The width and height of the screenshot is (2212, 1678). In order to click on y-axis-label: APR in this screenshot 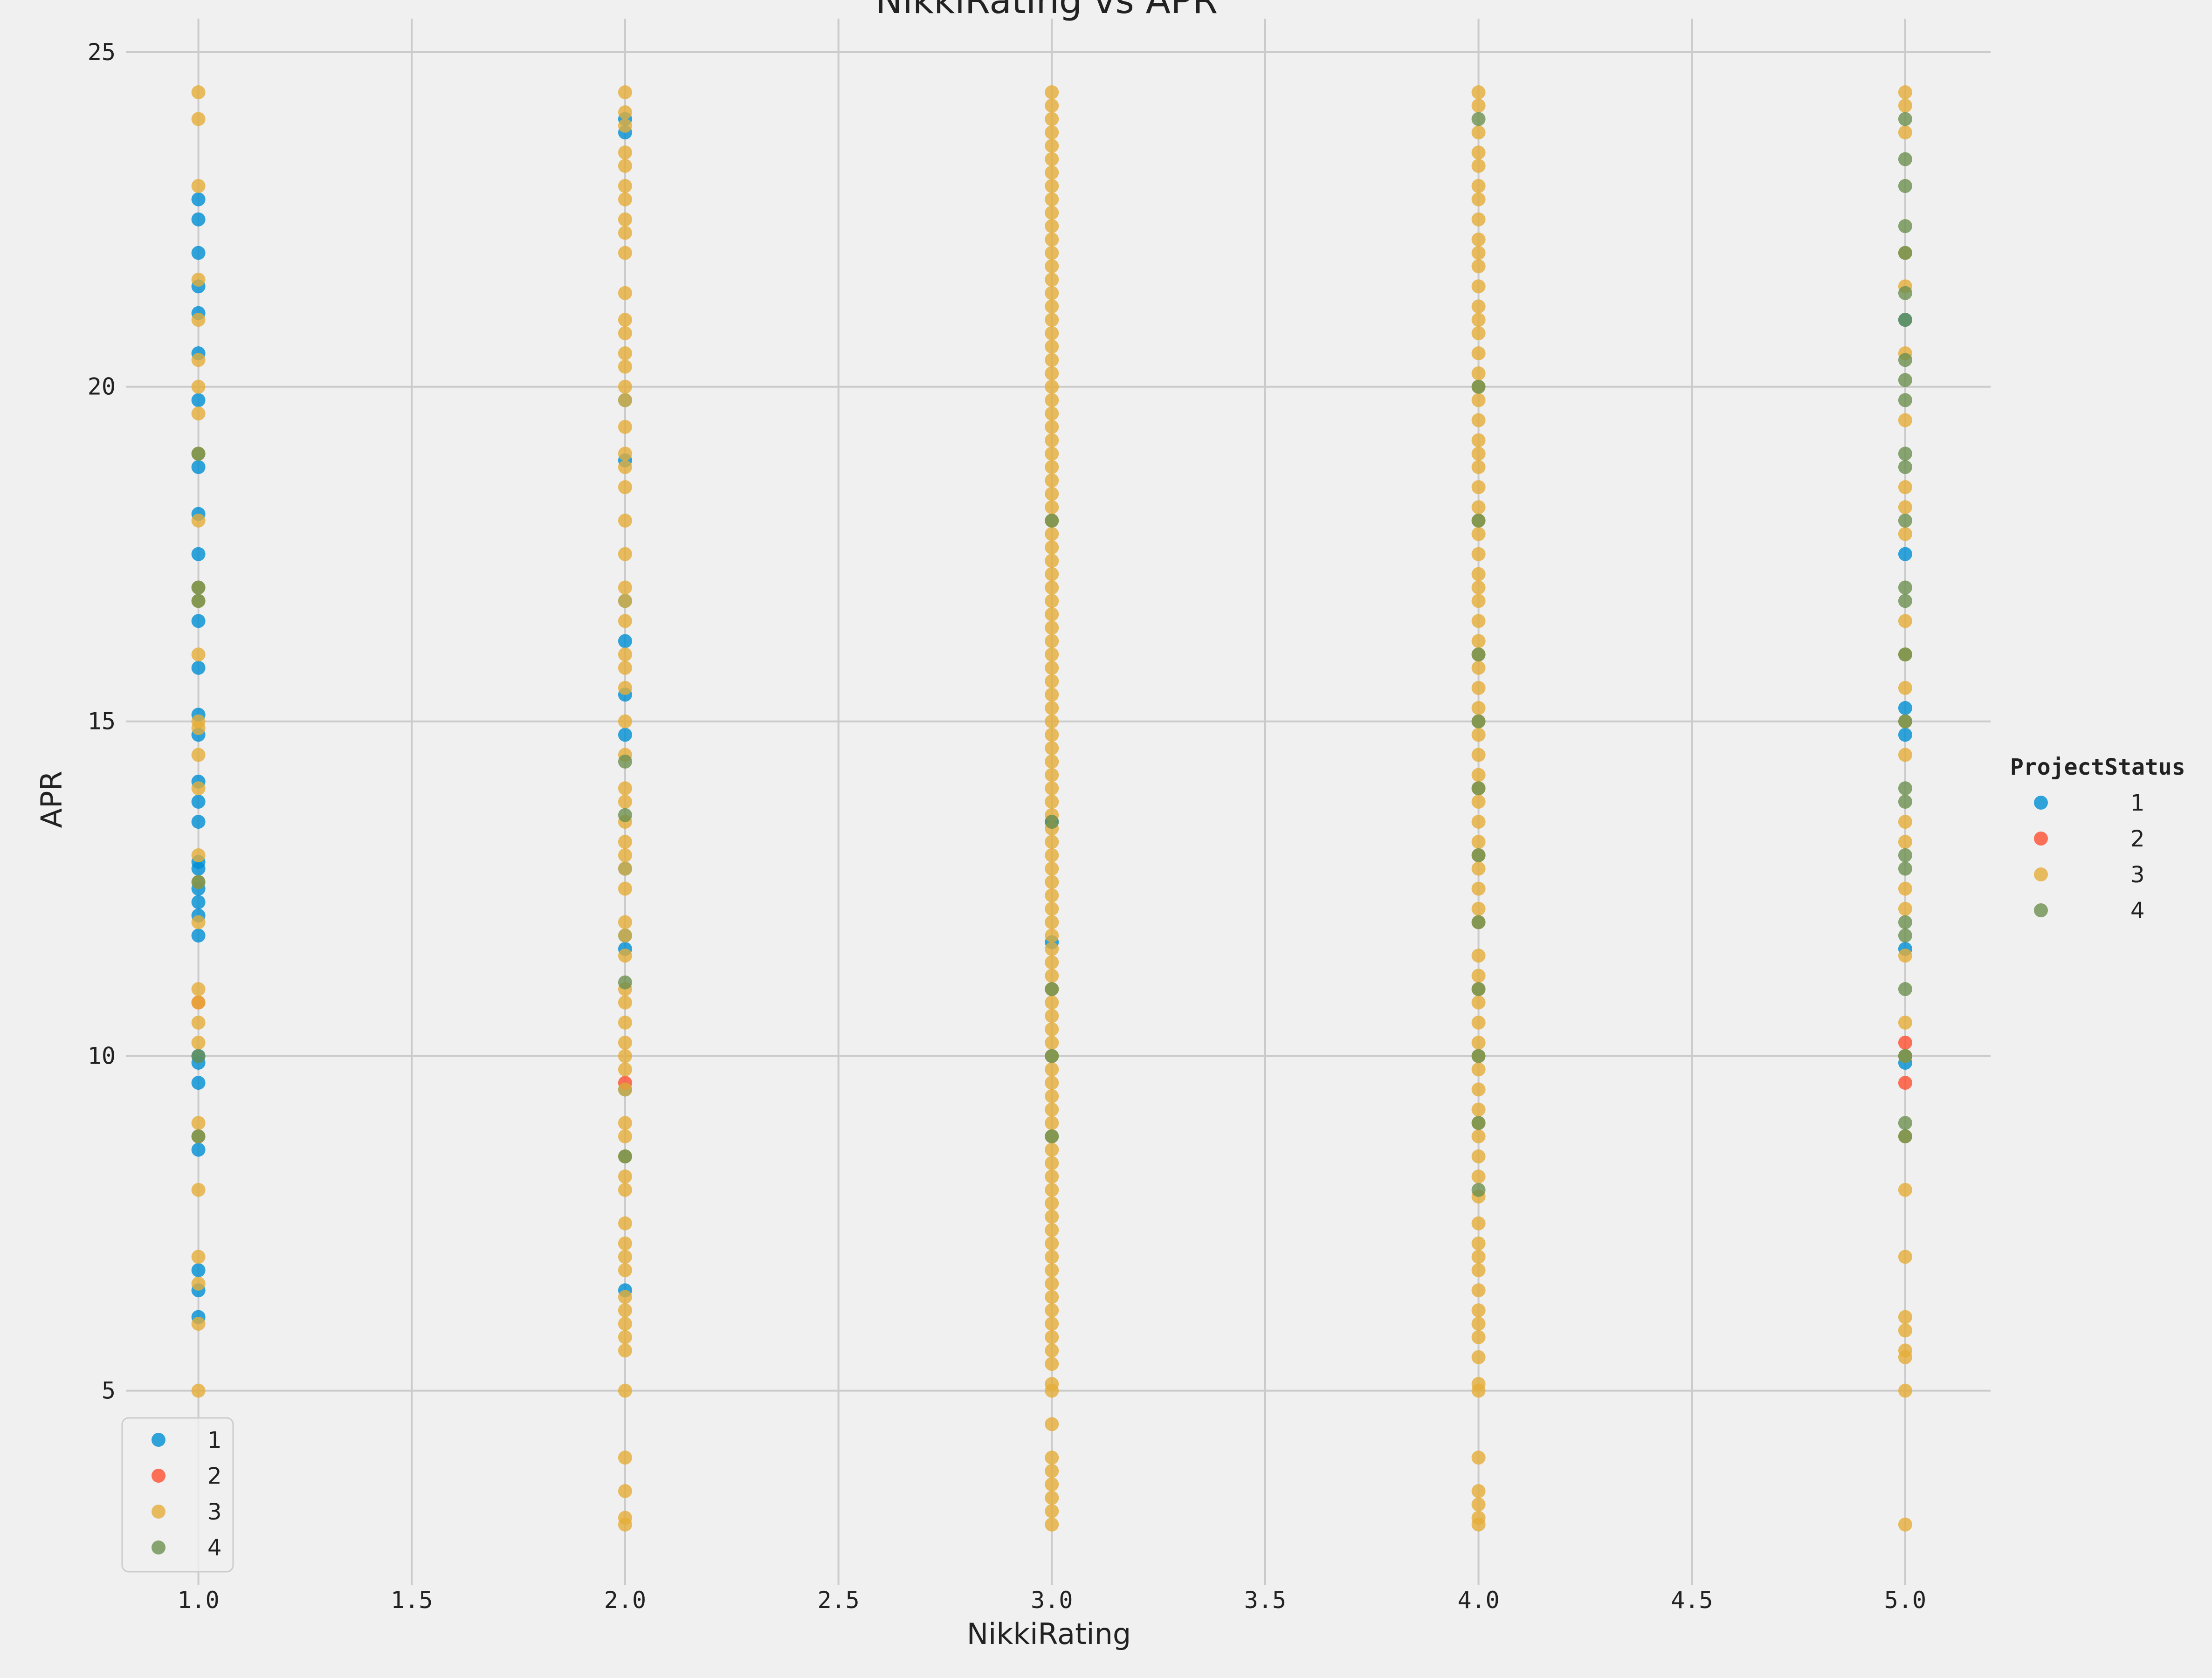, I will do `click(51, 799)`.